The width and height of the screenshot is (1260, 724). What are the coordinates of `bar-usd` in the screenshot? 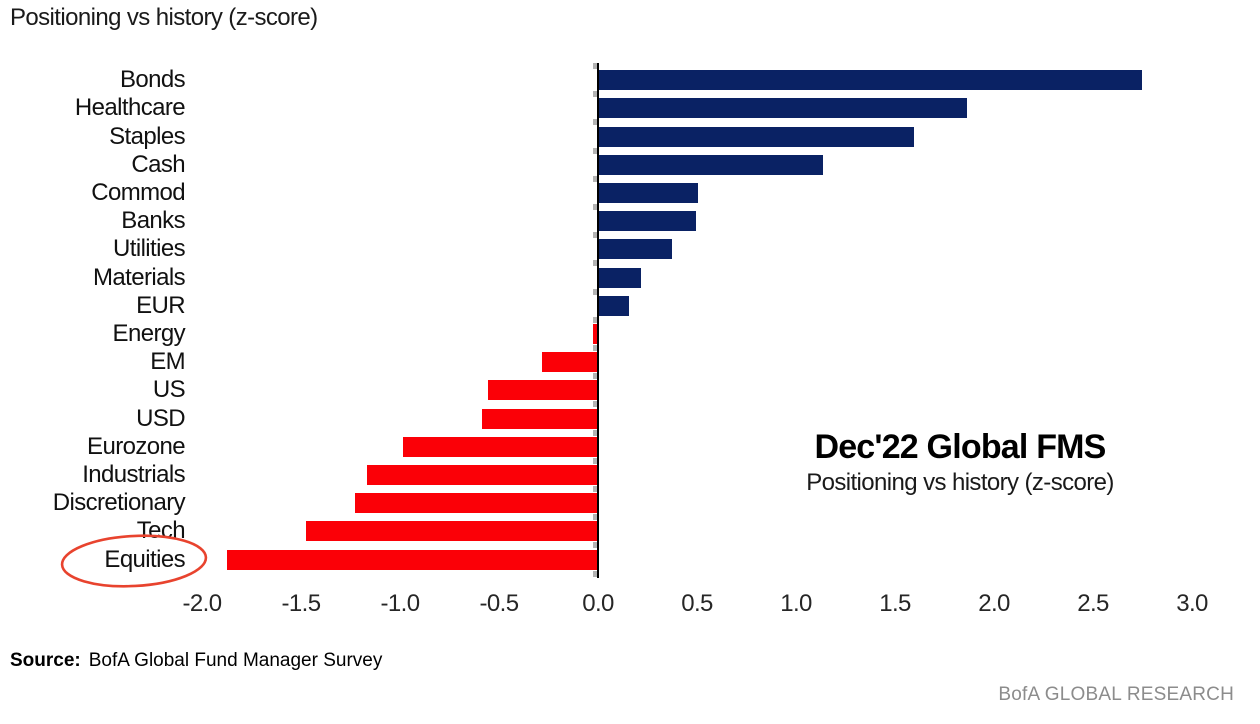 It's located at (539, 418).